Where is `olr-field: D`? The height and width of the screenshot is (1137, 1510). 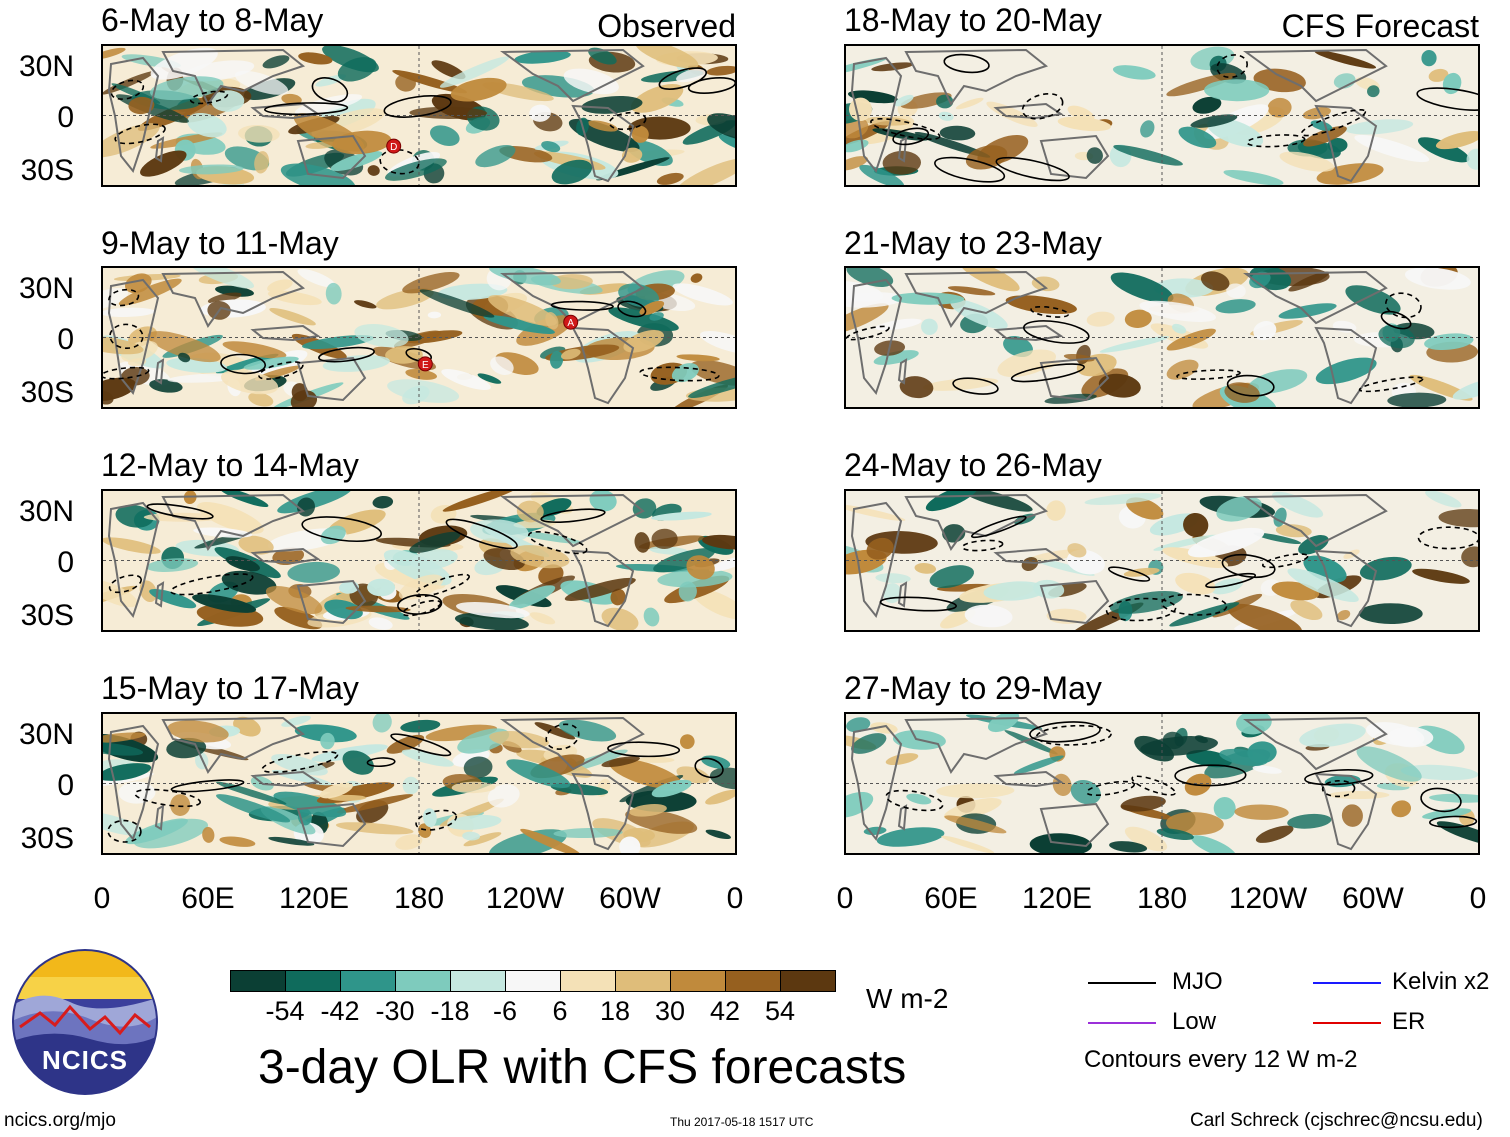
olr-field: D is located at coordinates (419, 115).